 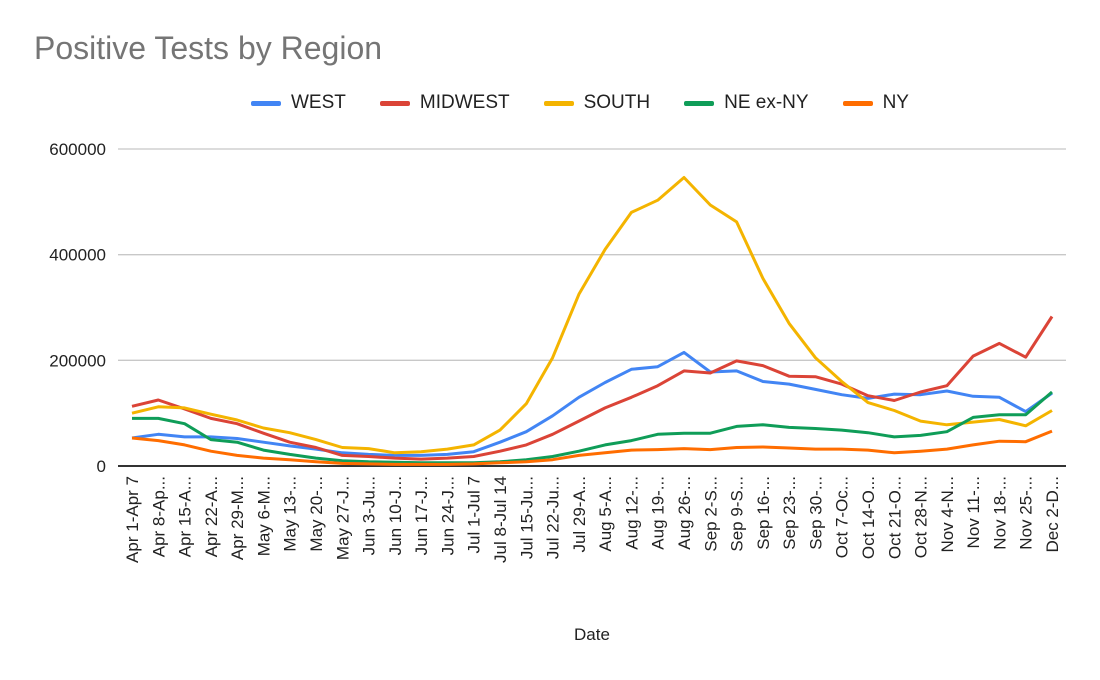 What do you see at coordinates (77, 360) in the screenshot?
I see `y-tick-label: 200000` at bounding box center [77, 360].